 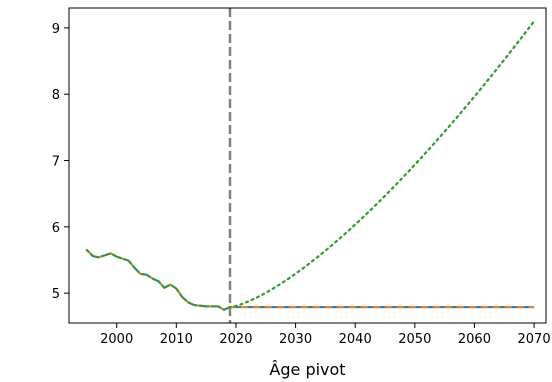 What do you see at coordinates (176, 339) in the screenshot?
I see `x-tick-label: 2010` at bounding box center [176, 339].